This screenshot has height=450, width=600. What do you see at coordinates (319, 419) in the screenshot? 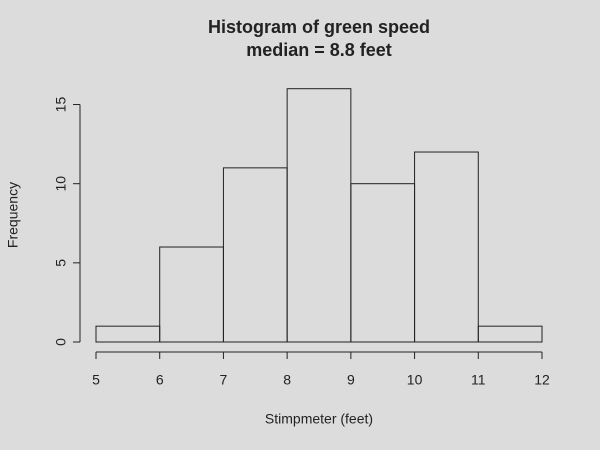
I see `x-axis-label: Stimpmeter (feet)` at bounding box center [319, 419].